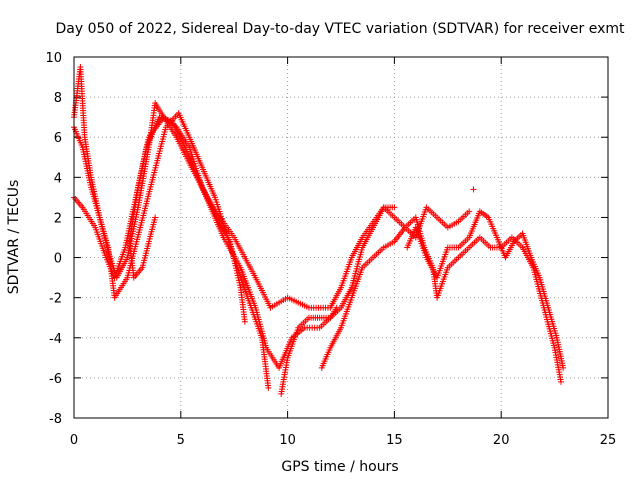 This screenshot has width=640, height=480. I want to click on x-axis-label: GPS time / hours, so click(339, 467).